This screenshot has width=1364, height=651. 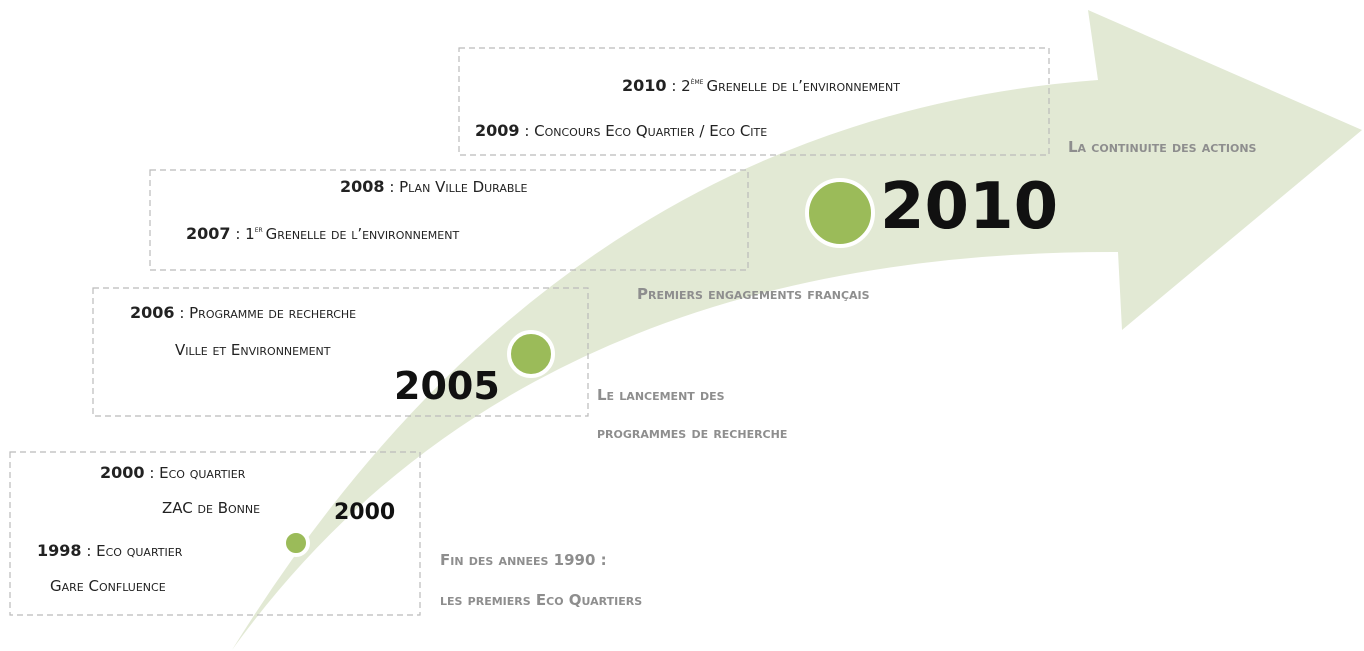 What do you see at coordinates (362, 186) in the screenshot?
I see `year: 2008` at bounding box center [362, 186].